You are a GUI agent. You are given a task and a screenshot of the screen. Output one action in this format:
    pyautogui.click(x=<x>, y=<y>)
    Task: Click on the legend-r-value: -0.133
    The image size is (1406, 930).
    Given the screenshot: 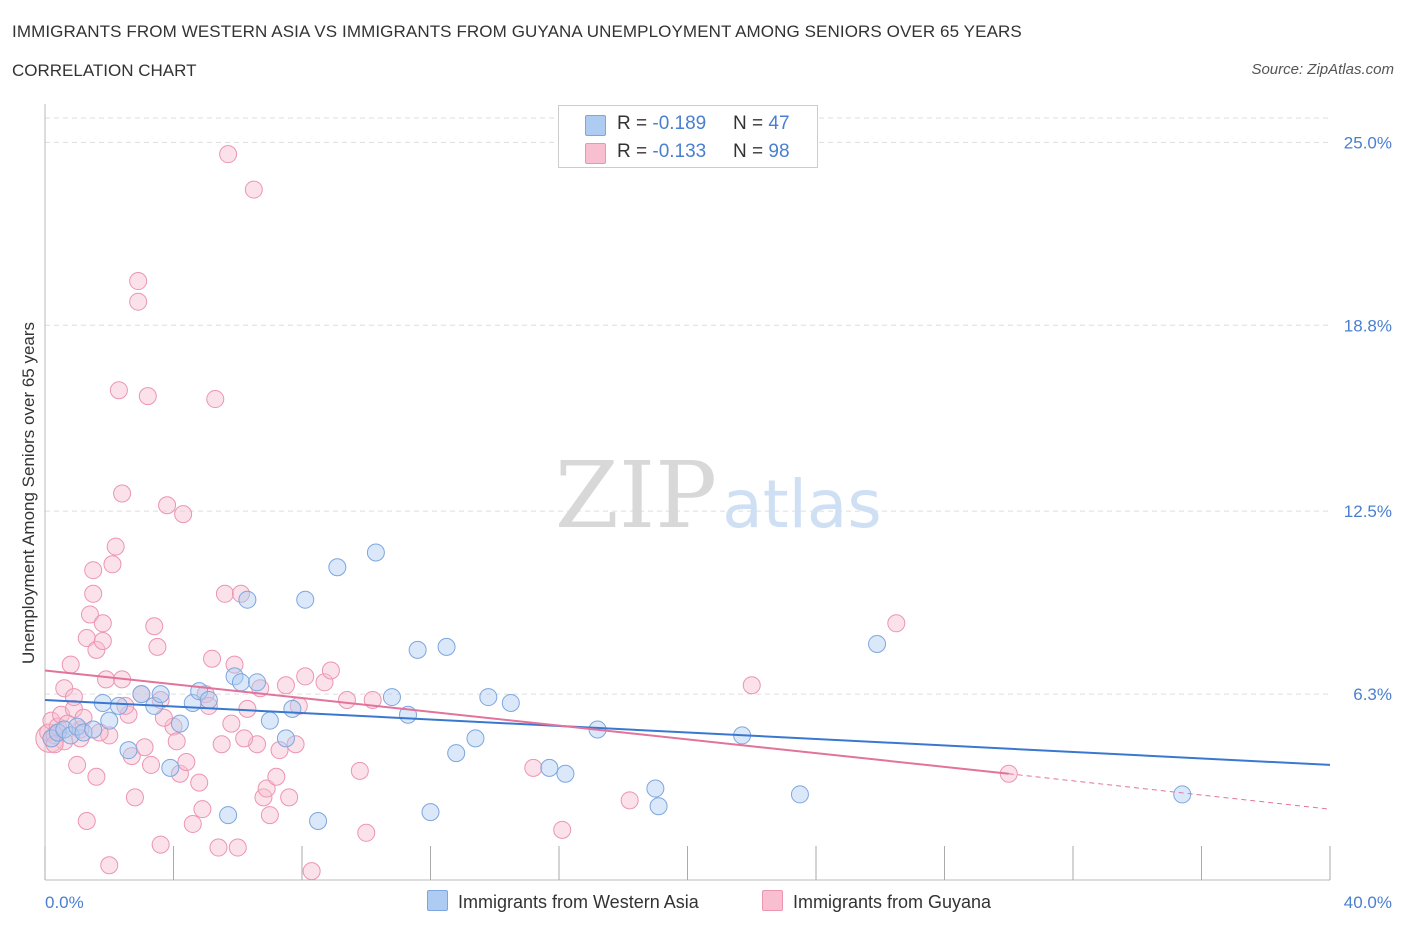 What is the action you would take?
    pyautogui.click(x=679, y=151)
    